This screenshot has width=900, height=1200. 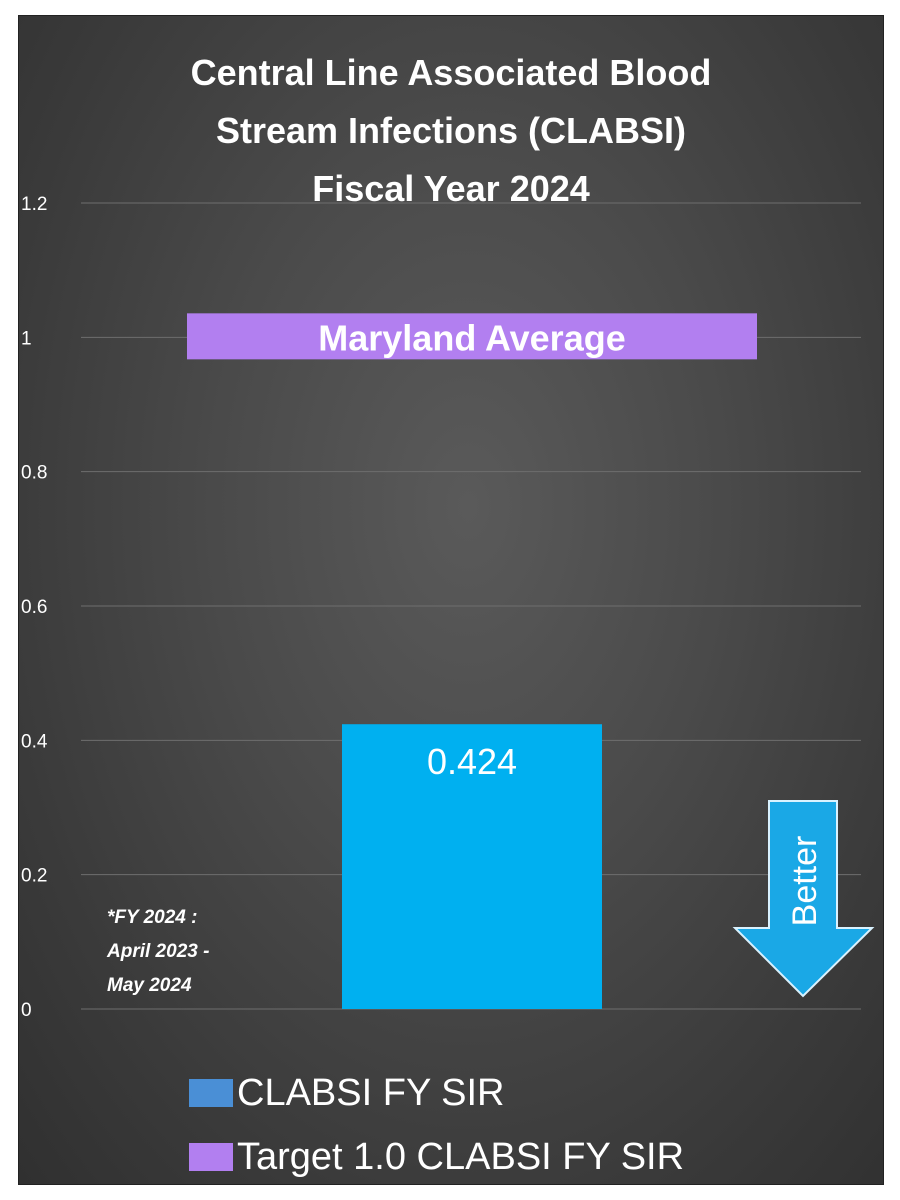 What do you see at coordinates (371, 1092) in the screenshot?
I see `legend-label-clabsi: CLABSI FY SIR` at bounding box center [371, 1092].